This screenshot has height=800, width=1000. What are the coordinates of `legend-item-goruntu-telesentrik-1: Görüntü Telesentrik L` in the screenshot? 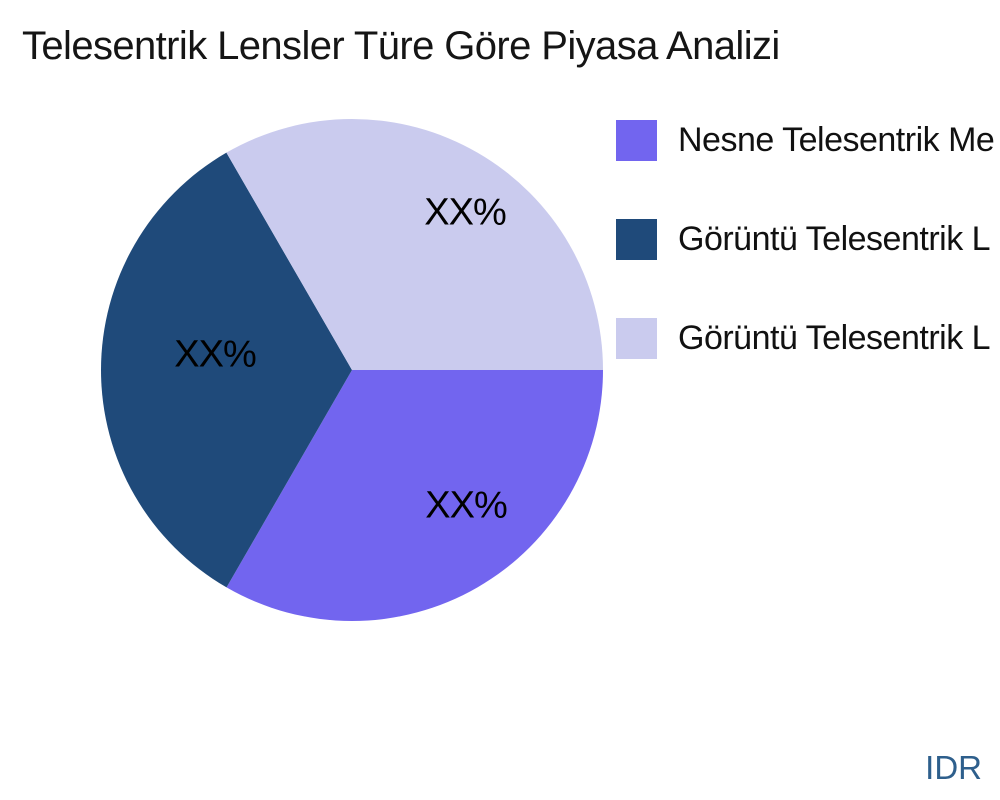 It's located at (805, 239).